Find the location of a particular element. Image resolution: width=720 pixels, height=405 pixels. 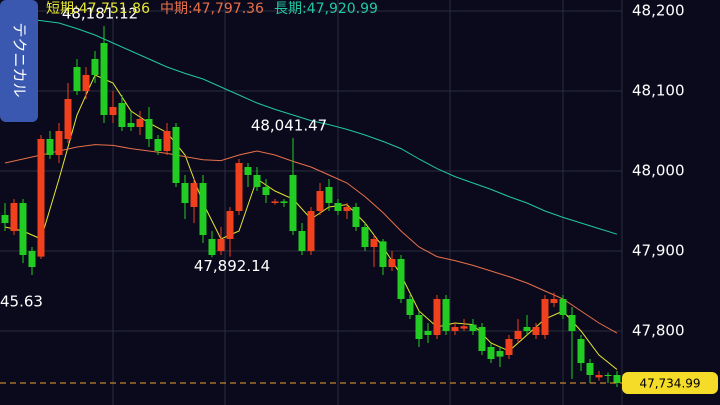

legend-row: 短期47,751.86 中期47,797.36 長期47,920.99 is located at coordinates (326, 9).